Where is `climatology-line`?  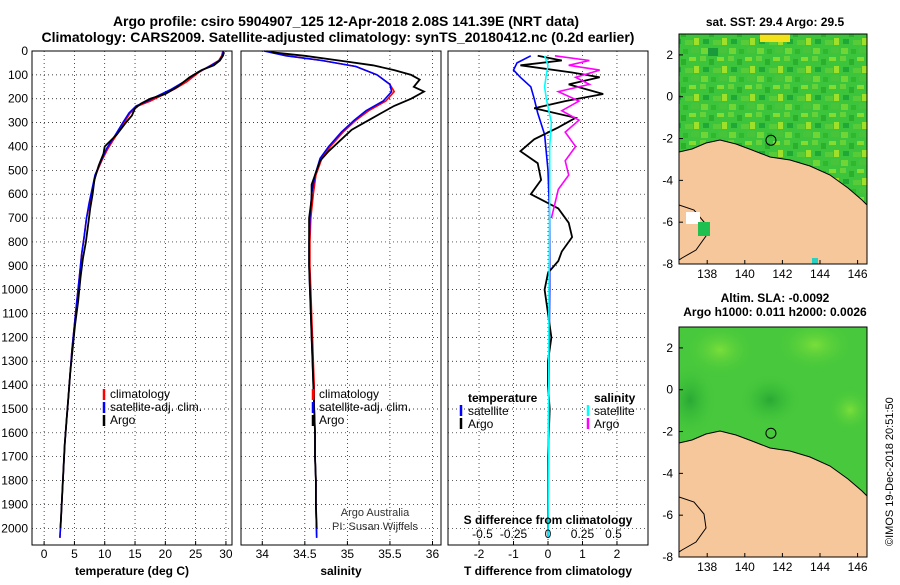 climatology-line is located at coordinates (331, 294).